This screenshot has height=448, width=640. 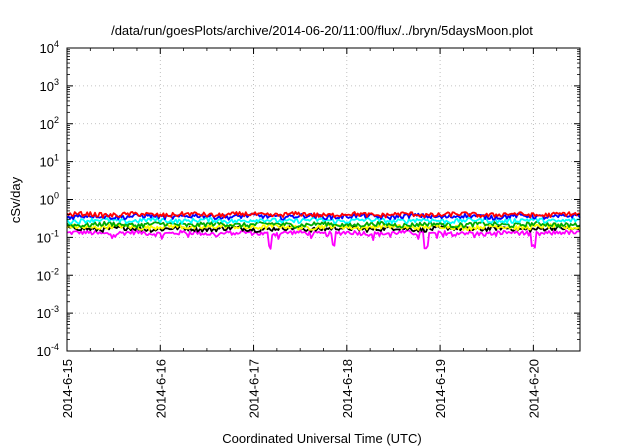 I want to click on y-tick-label: 10⁰, so click(x=49, y=199).